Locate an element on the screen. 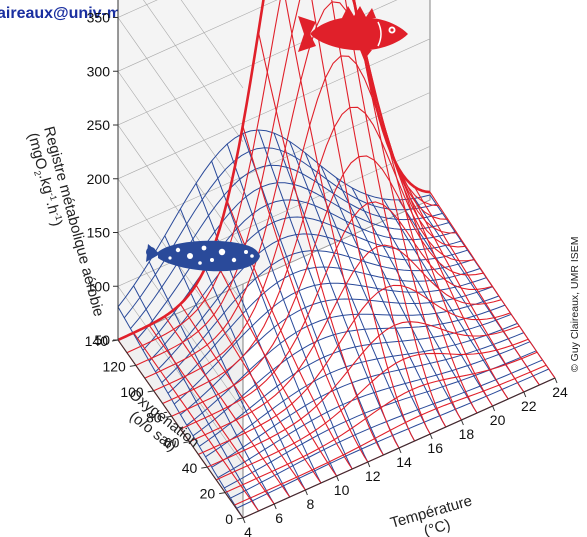 The height and width of the screenshot is (537, 587). oxygenation-axis is located at coordinates (180, 429).